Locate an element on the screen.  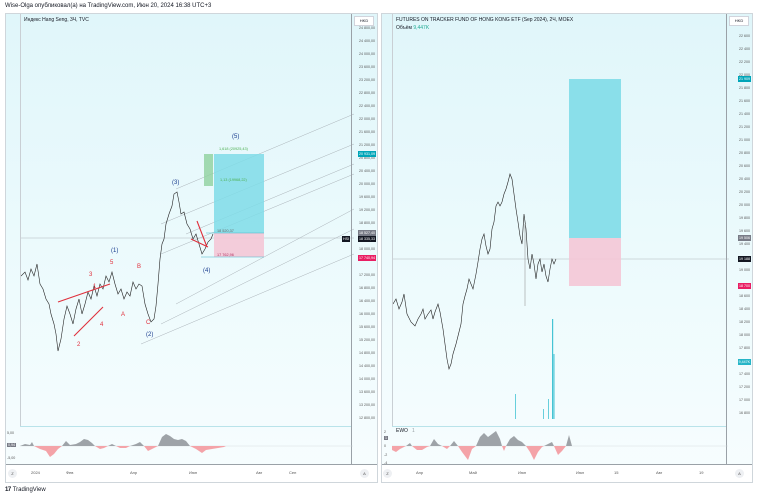
price-tick: 18 000,00 is located at coordinates (367, 249).